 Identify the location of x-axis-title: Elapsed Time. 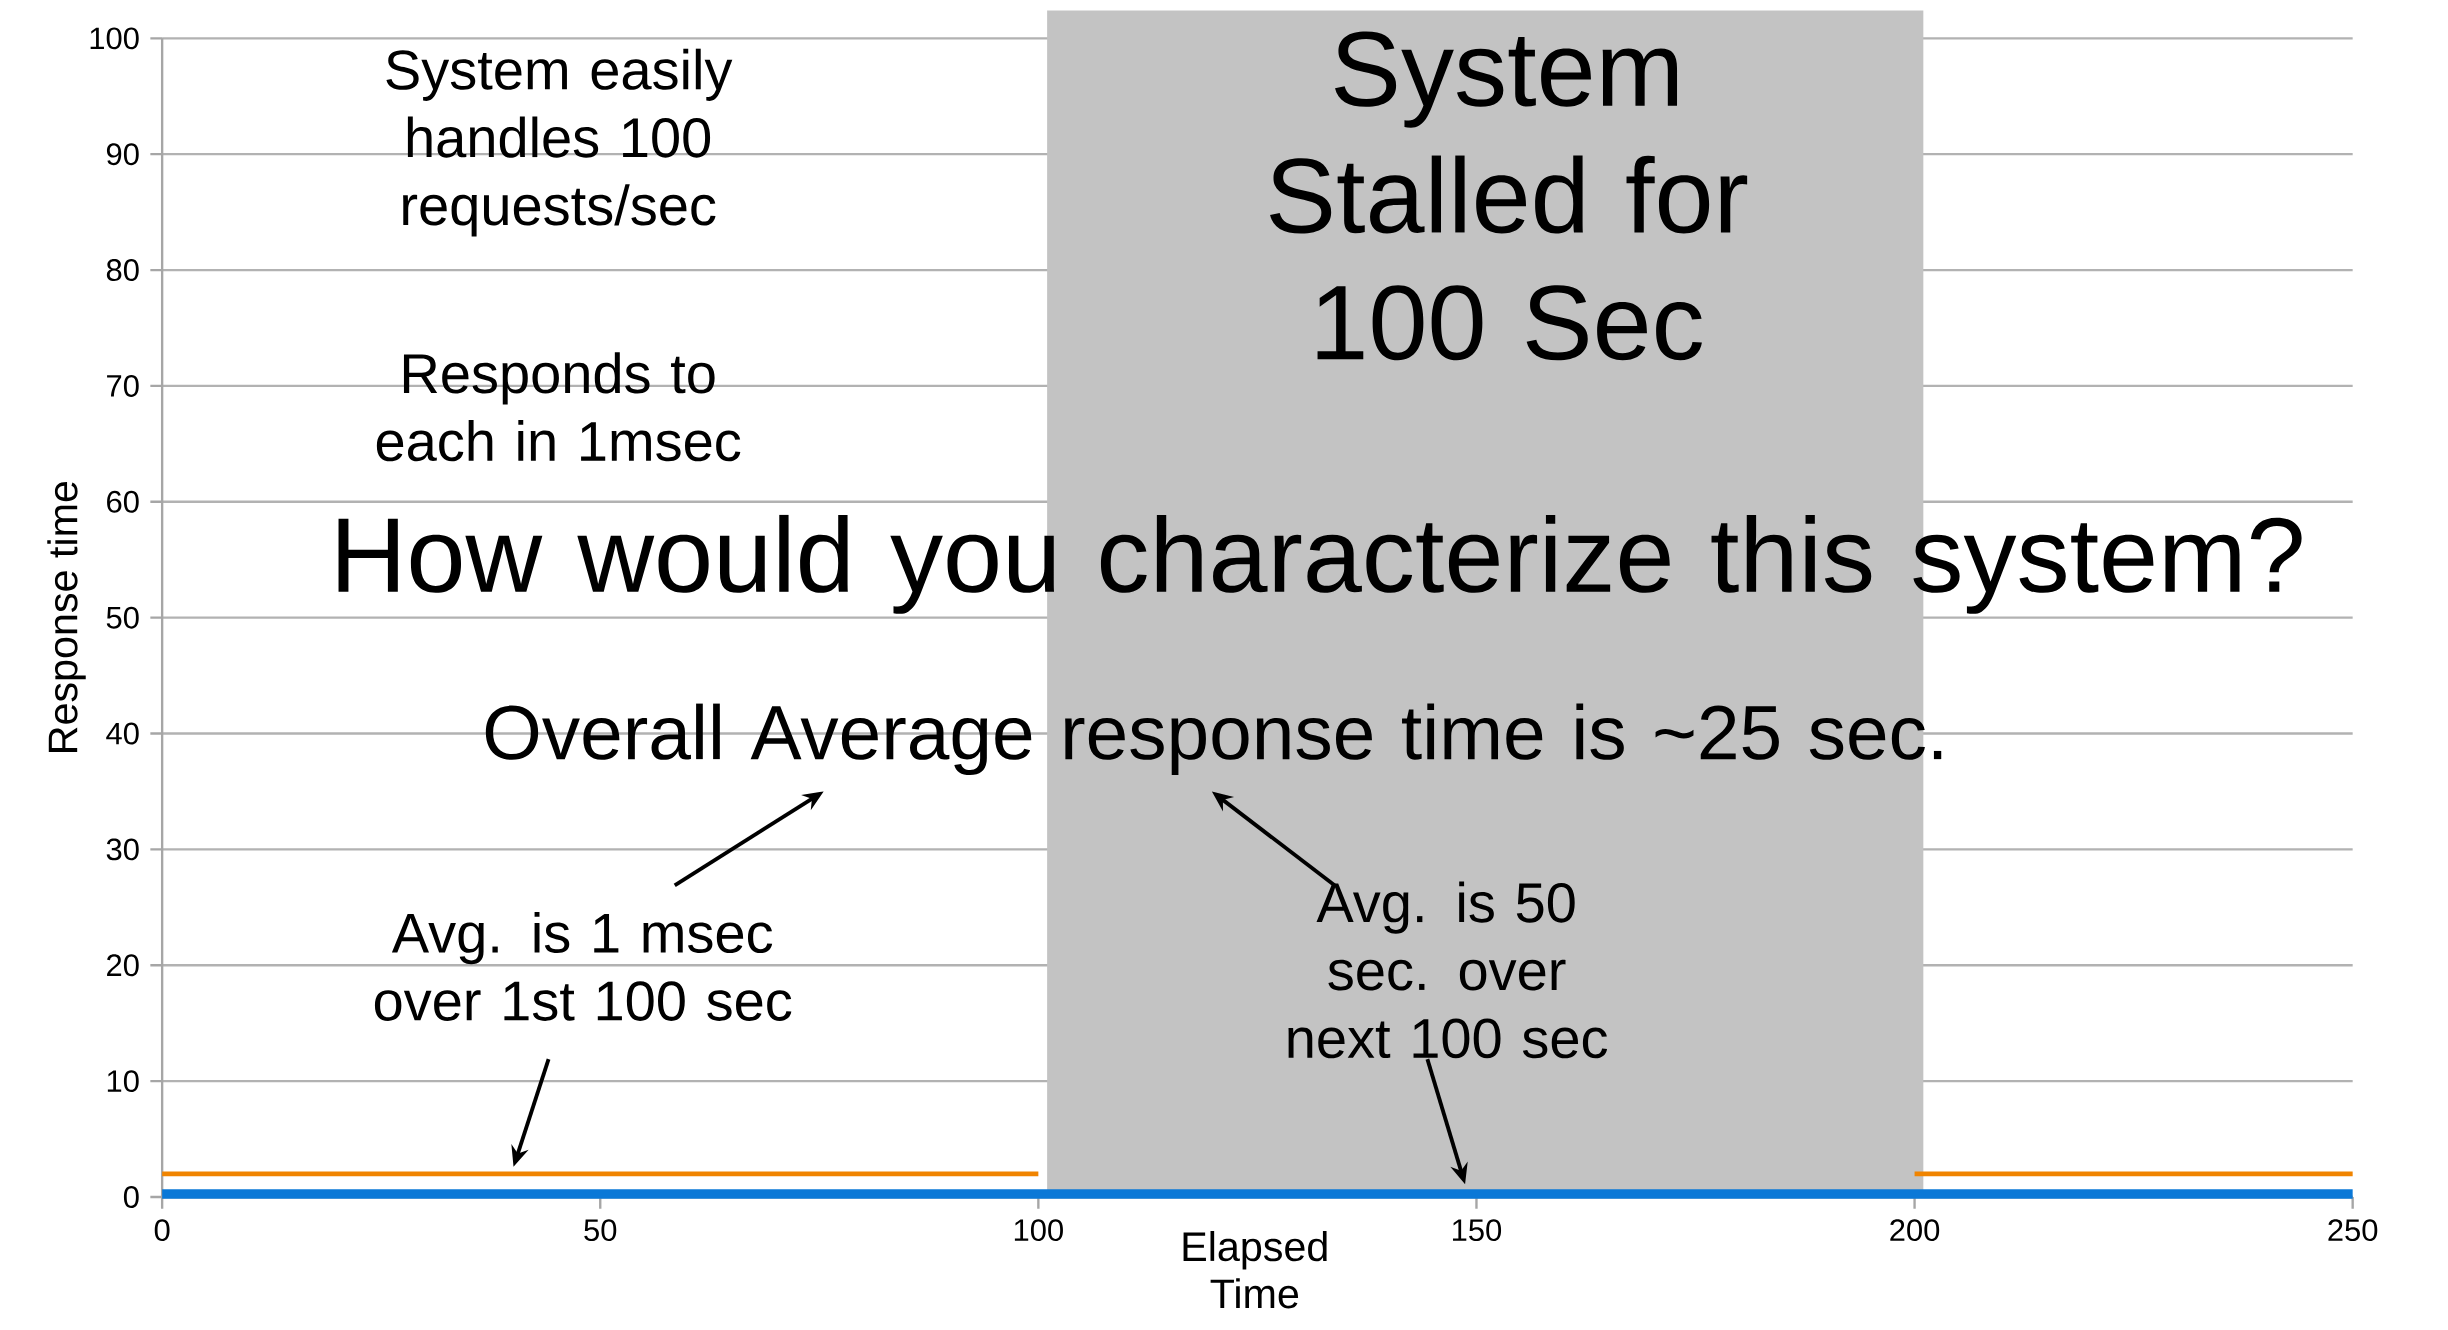
(1255, 1270).